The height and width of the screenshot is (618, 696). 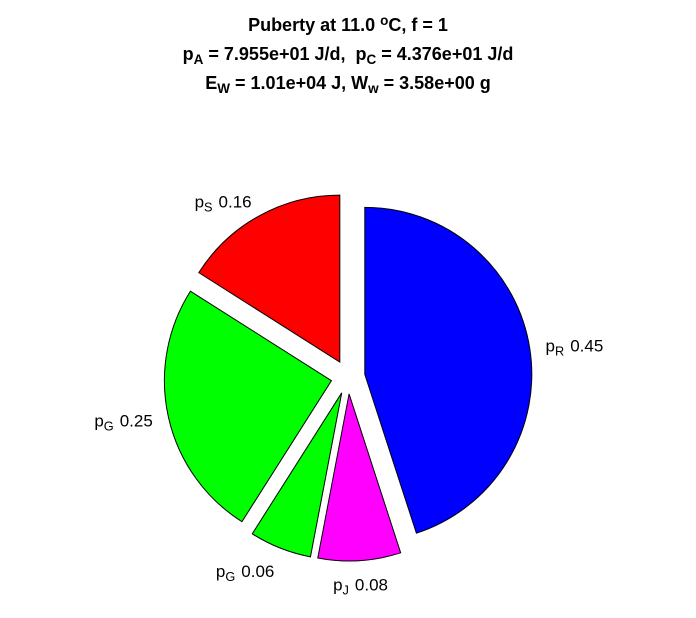 What do you see at coordinates (372, 59) in the screenshot?
I see `text-part: C` at bounding box center [372, 59].